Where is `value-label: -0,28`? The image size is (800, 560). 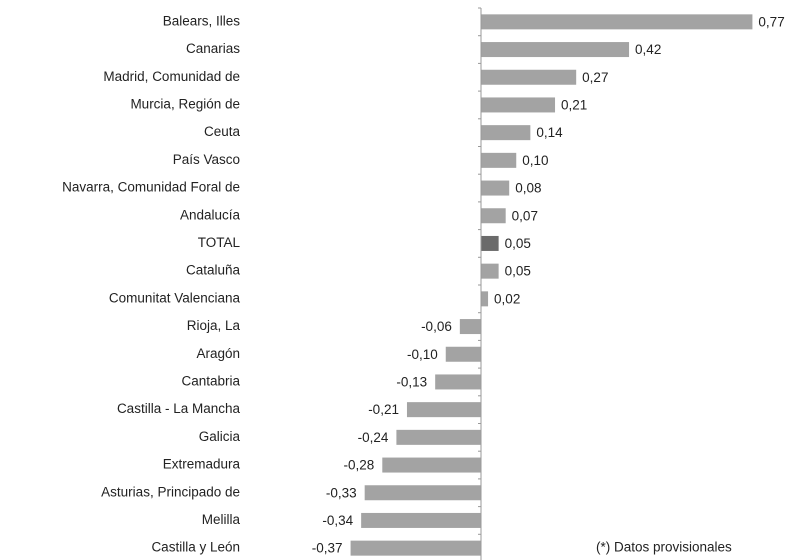 value-label: -0,28 is located at coordinates (359, 465).